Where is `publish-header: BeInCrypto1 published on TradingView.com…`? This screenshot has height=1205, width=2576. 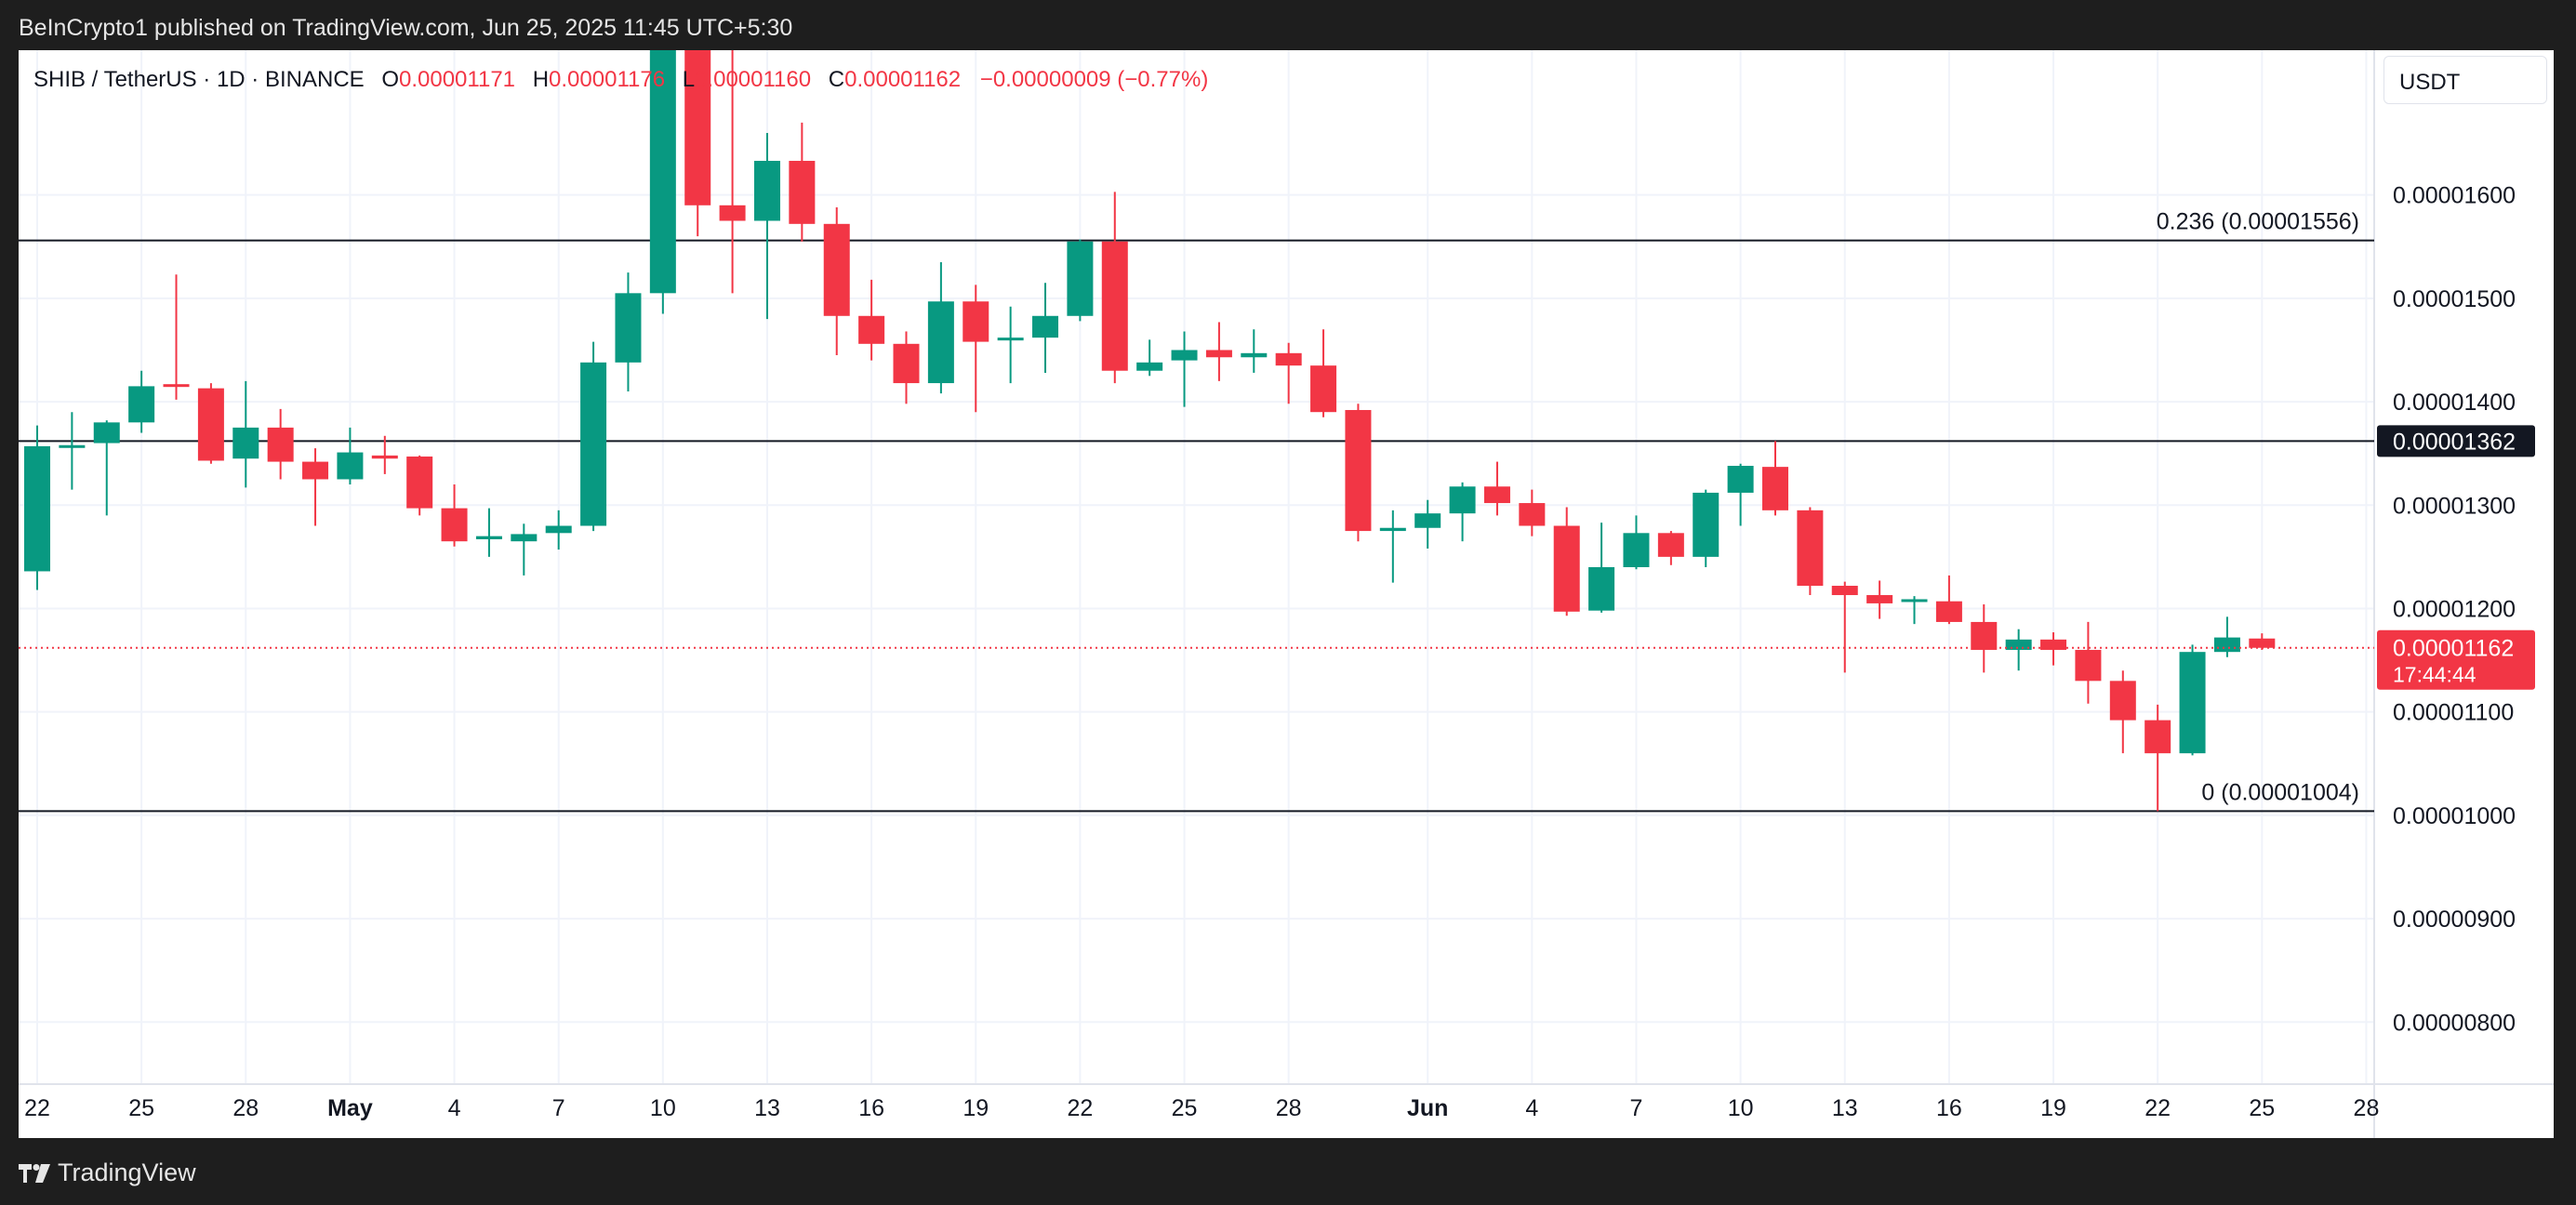
publish-header: BeInCrypto1 published on TradingView.com… is located at coordinates (1288, 25).